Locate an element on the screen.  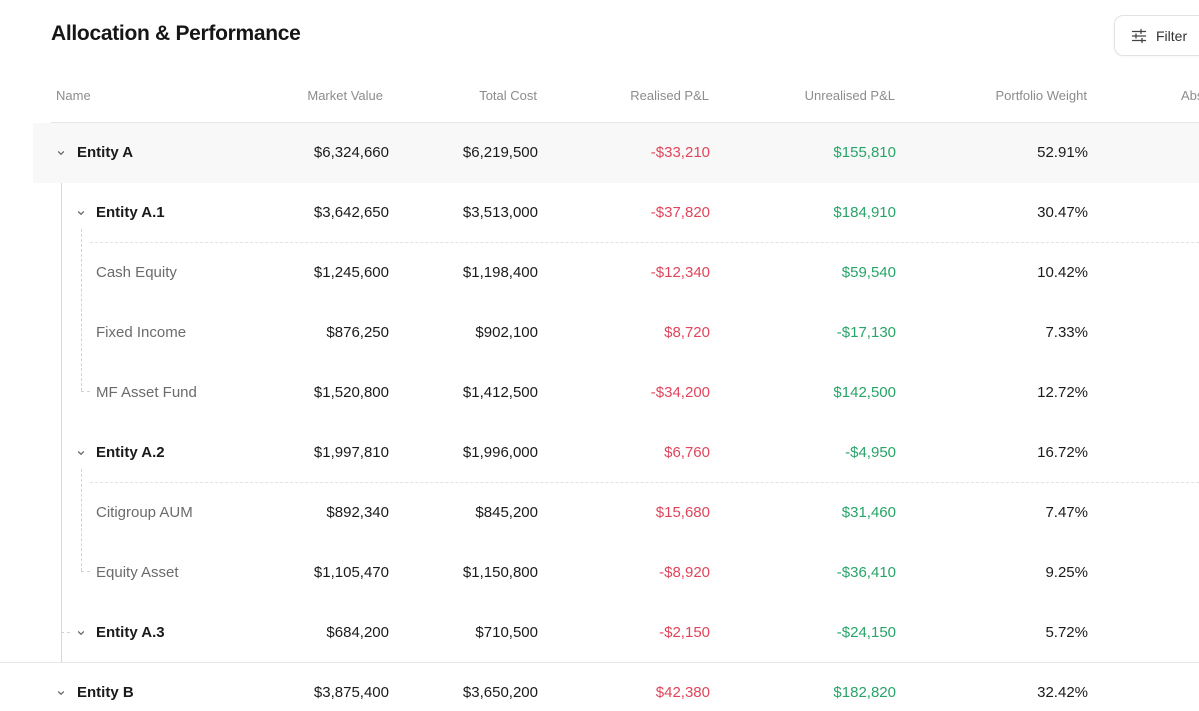
row-name: Entity A.1 is located at coordinates (130, 212).